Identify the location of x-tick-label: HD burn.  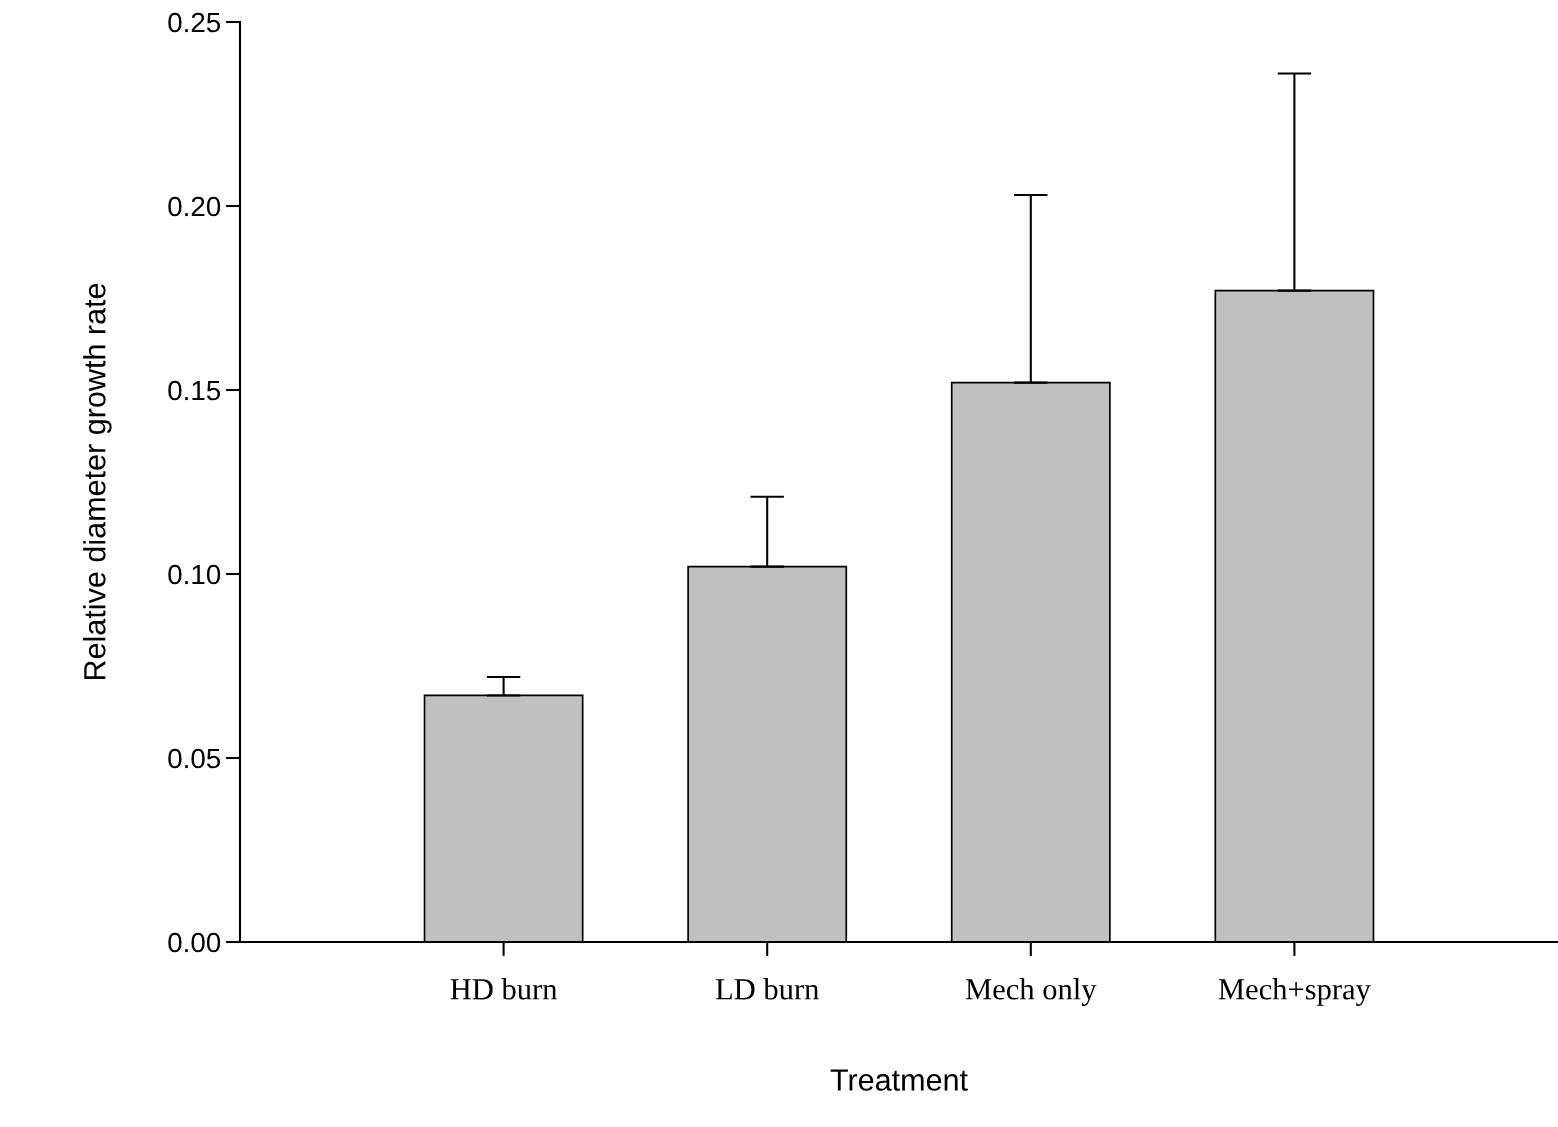
(504, 989).